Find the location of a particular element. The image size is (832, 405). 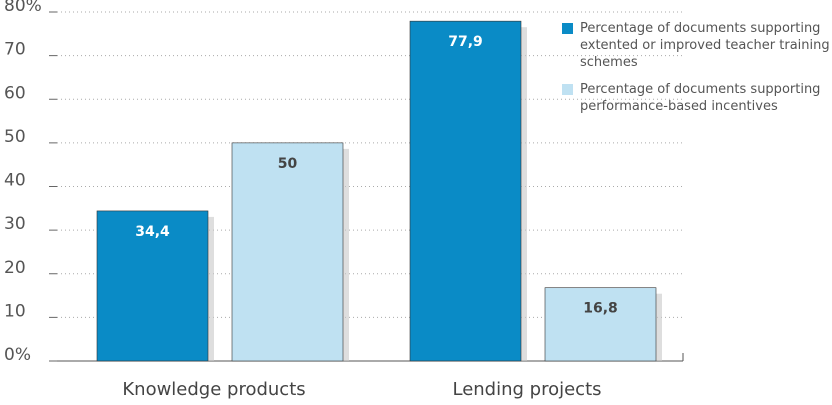

y-tick-label: 20 is located at coordinates (15, 268).